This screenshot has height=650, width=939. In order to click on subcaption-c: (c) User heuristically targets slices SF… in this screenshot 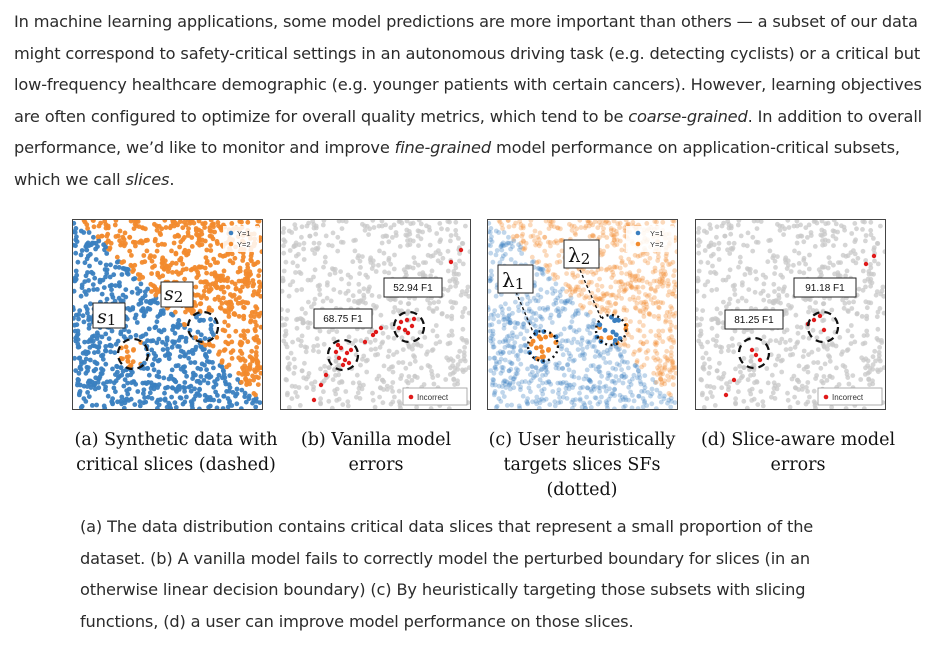, I will do `click(582, 465)`.